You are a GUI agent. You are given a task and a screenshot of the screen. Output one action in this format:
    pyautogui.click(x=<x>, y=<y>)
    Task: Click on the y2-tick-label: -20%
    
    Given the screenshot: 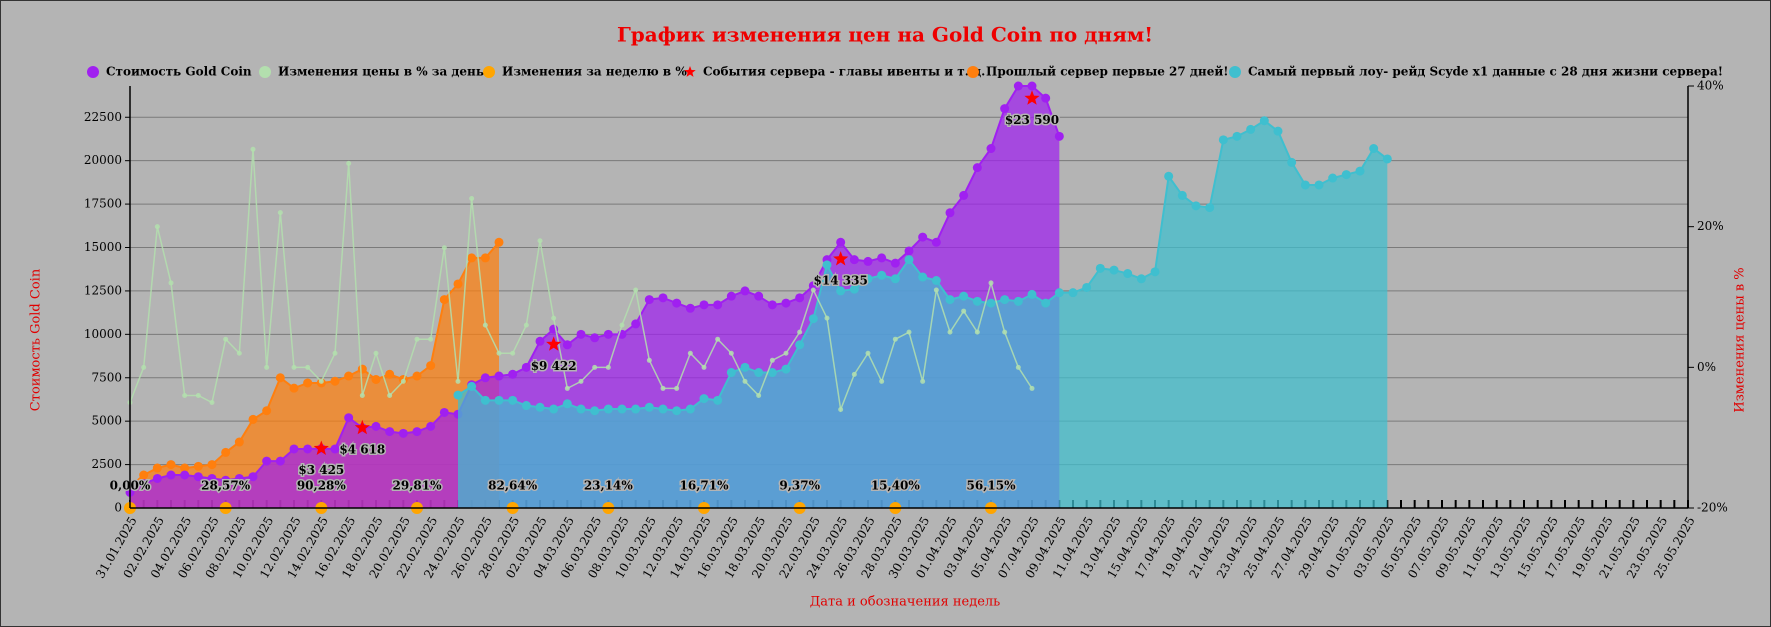 What is the action you would take?
    pyautogui.click(x=1712, y=508)
    